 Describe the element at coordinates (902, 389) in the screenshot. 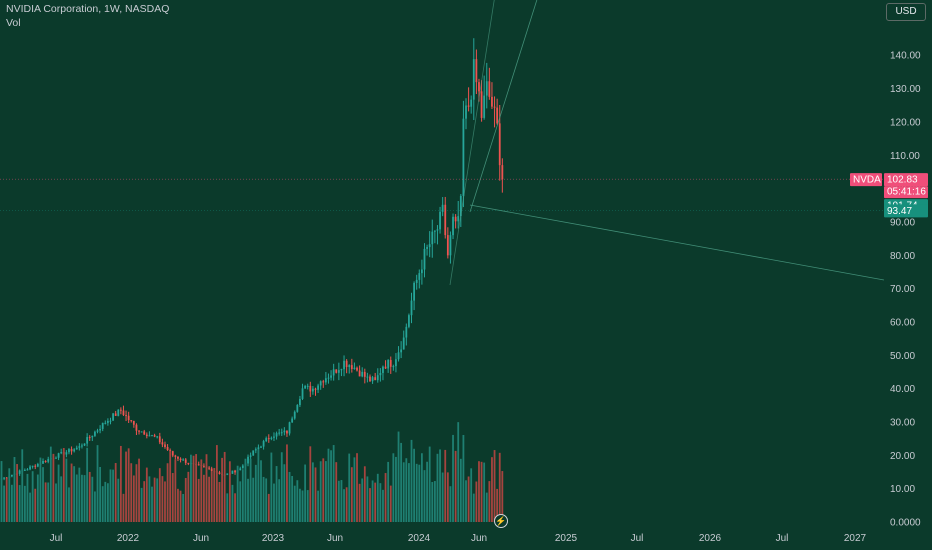

I see `y-axis-tick-label: 40.00` at that location.